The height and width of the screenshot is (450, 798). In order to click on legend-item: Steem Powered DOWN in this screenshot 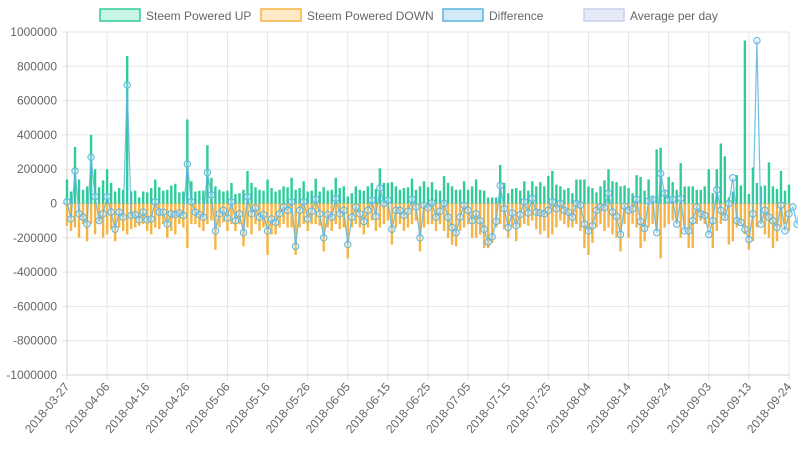, I will do `click(347, 15)`.